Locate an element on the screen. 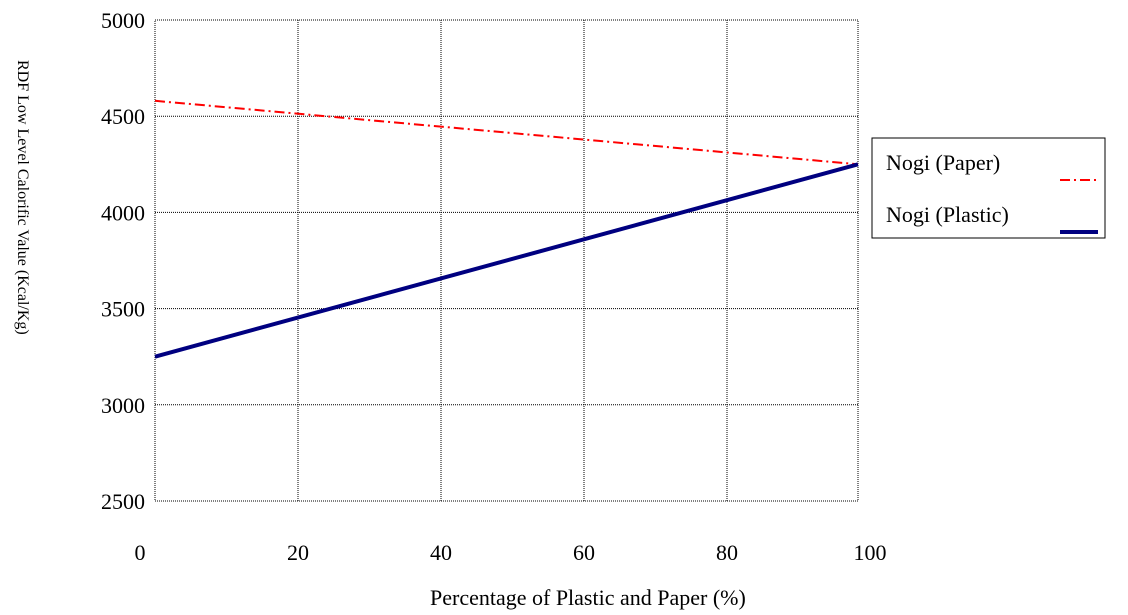 This screenshot has height=615, width=1128. y-tick-label: 4000 is located at coordinates (123, 212).